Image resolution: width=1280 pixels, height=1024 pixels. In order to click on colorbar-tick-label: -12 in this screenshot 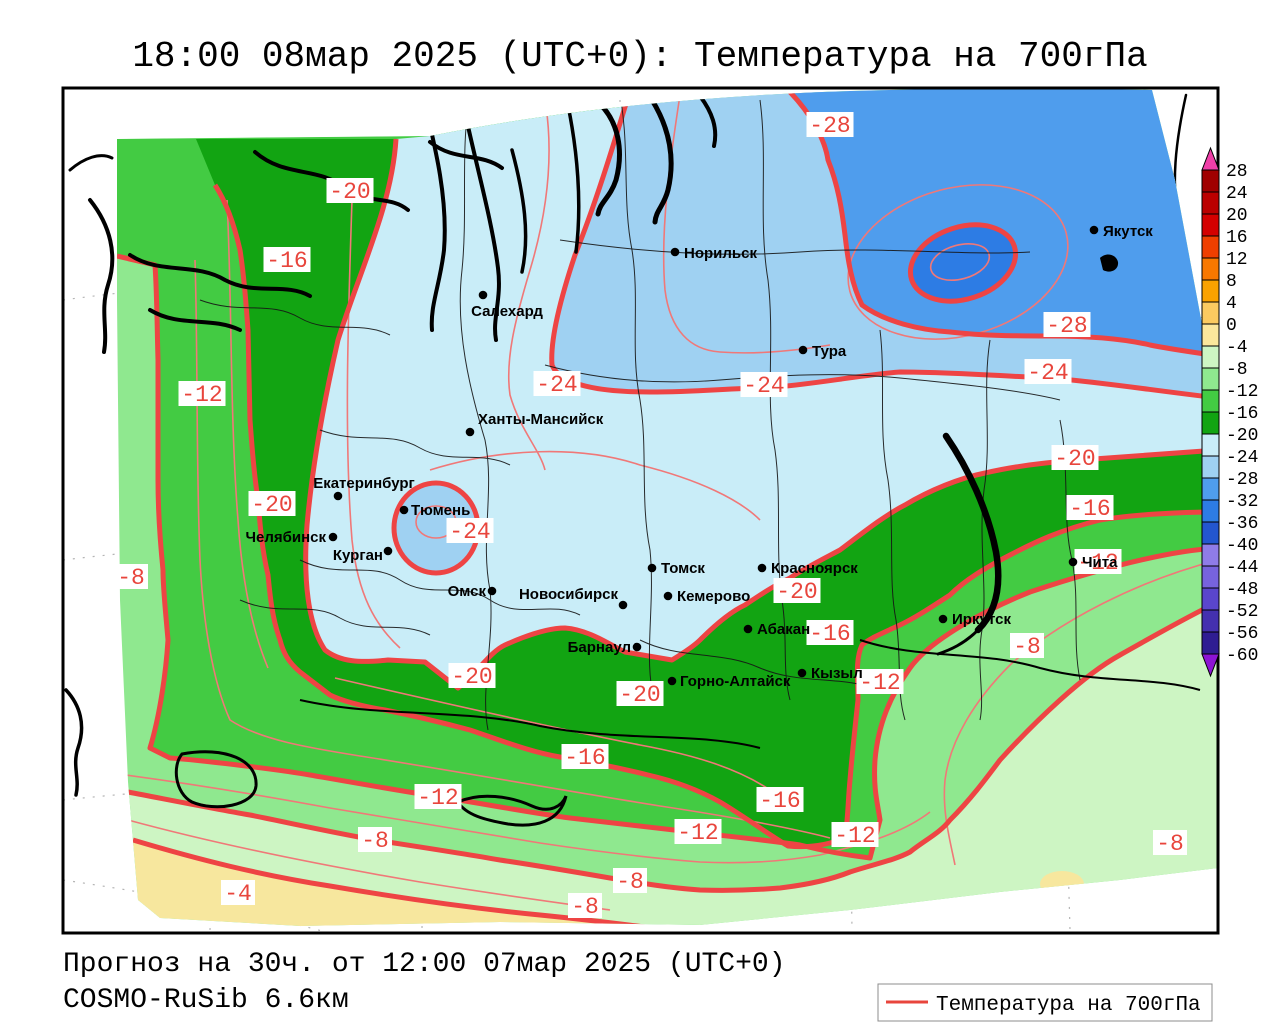, I will do `click(1242, 392)`.